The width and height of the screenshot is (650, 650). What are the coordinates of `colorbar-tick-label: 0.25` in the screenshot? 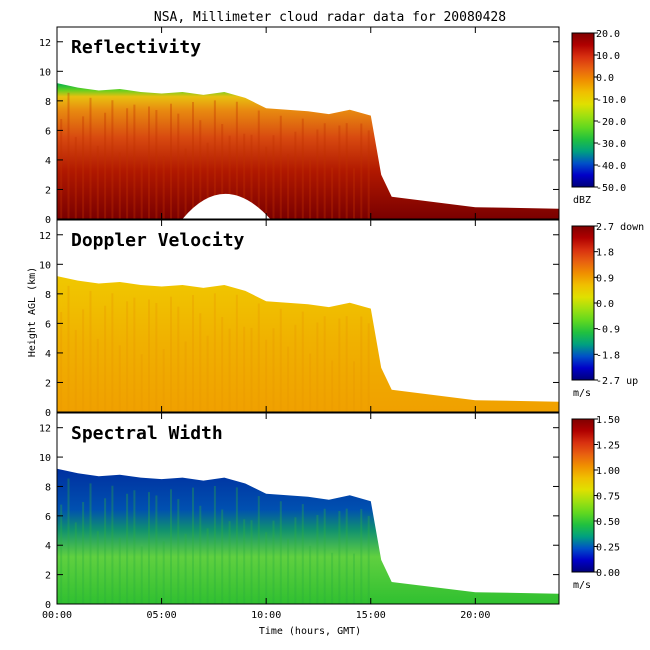 It's located at (608, 548).